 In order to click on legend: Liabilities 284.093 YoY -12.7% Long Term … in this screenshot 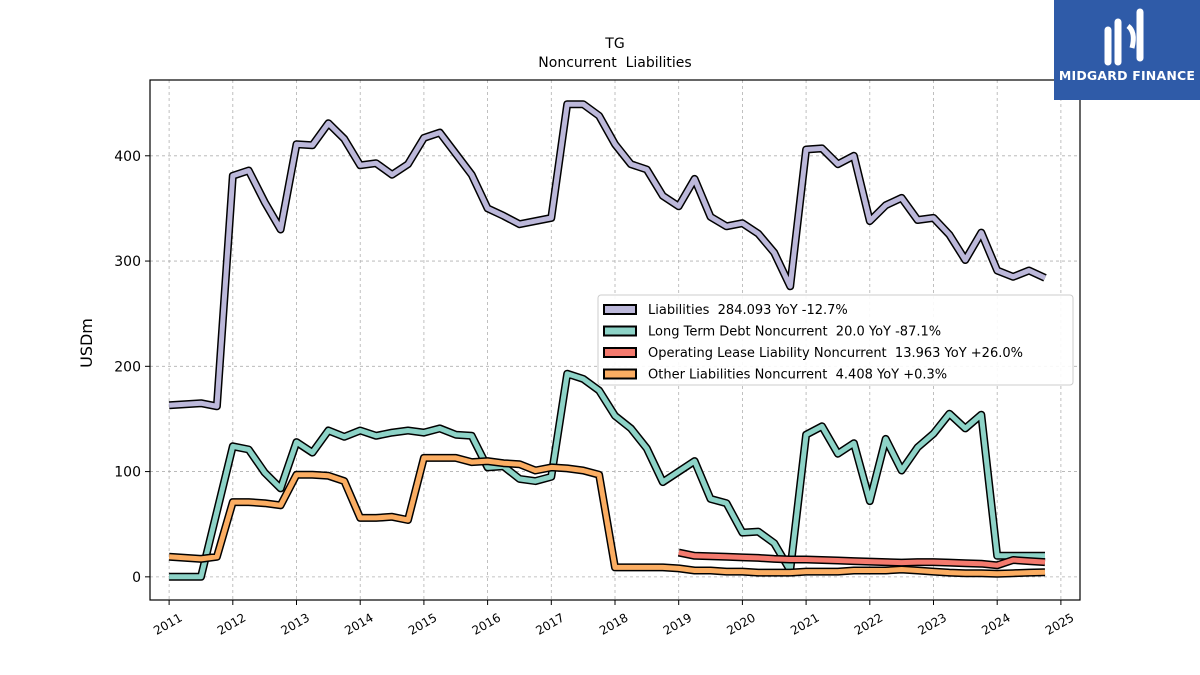, I will do `click(835, 340)`.